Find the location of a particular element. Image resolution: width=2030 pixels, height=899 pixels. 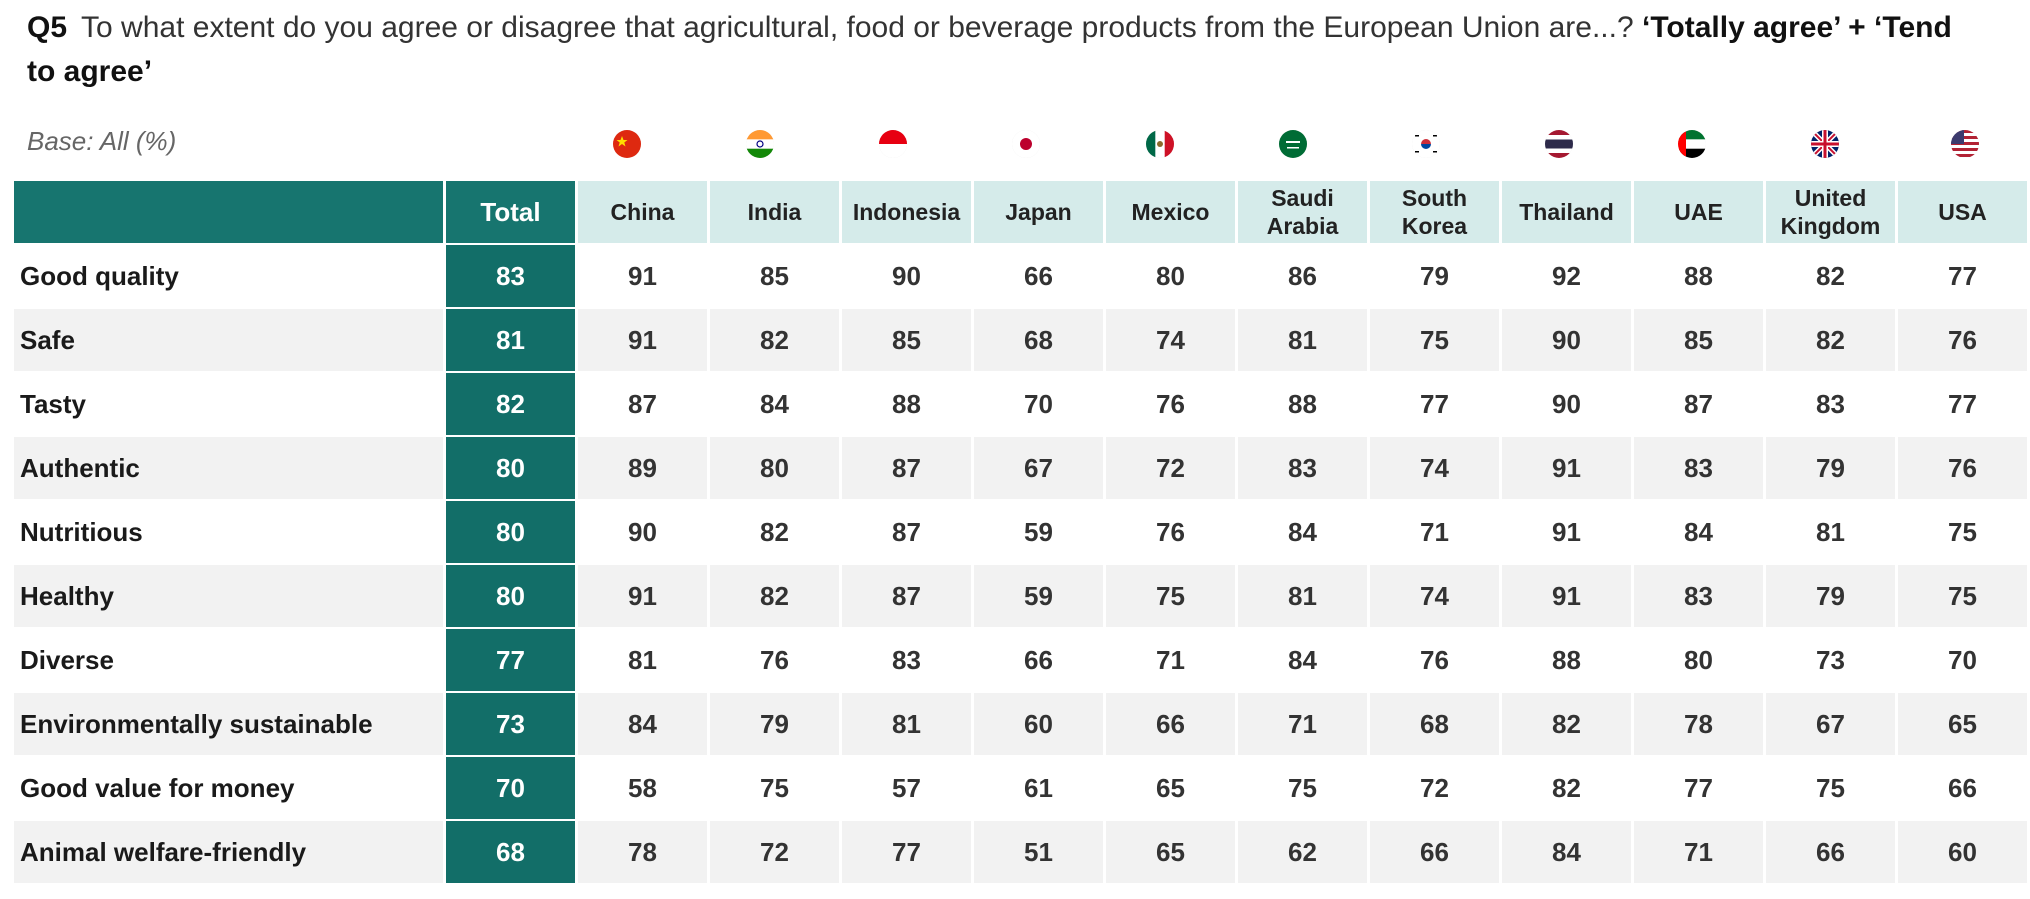

mexico-flag-icon is located at coordinates (1160, 144).